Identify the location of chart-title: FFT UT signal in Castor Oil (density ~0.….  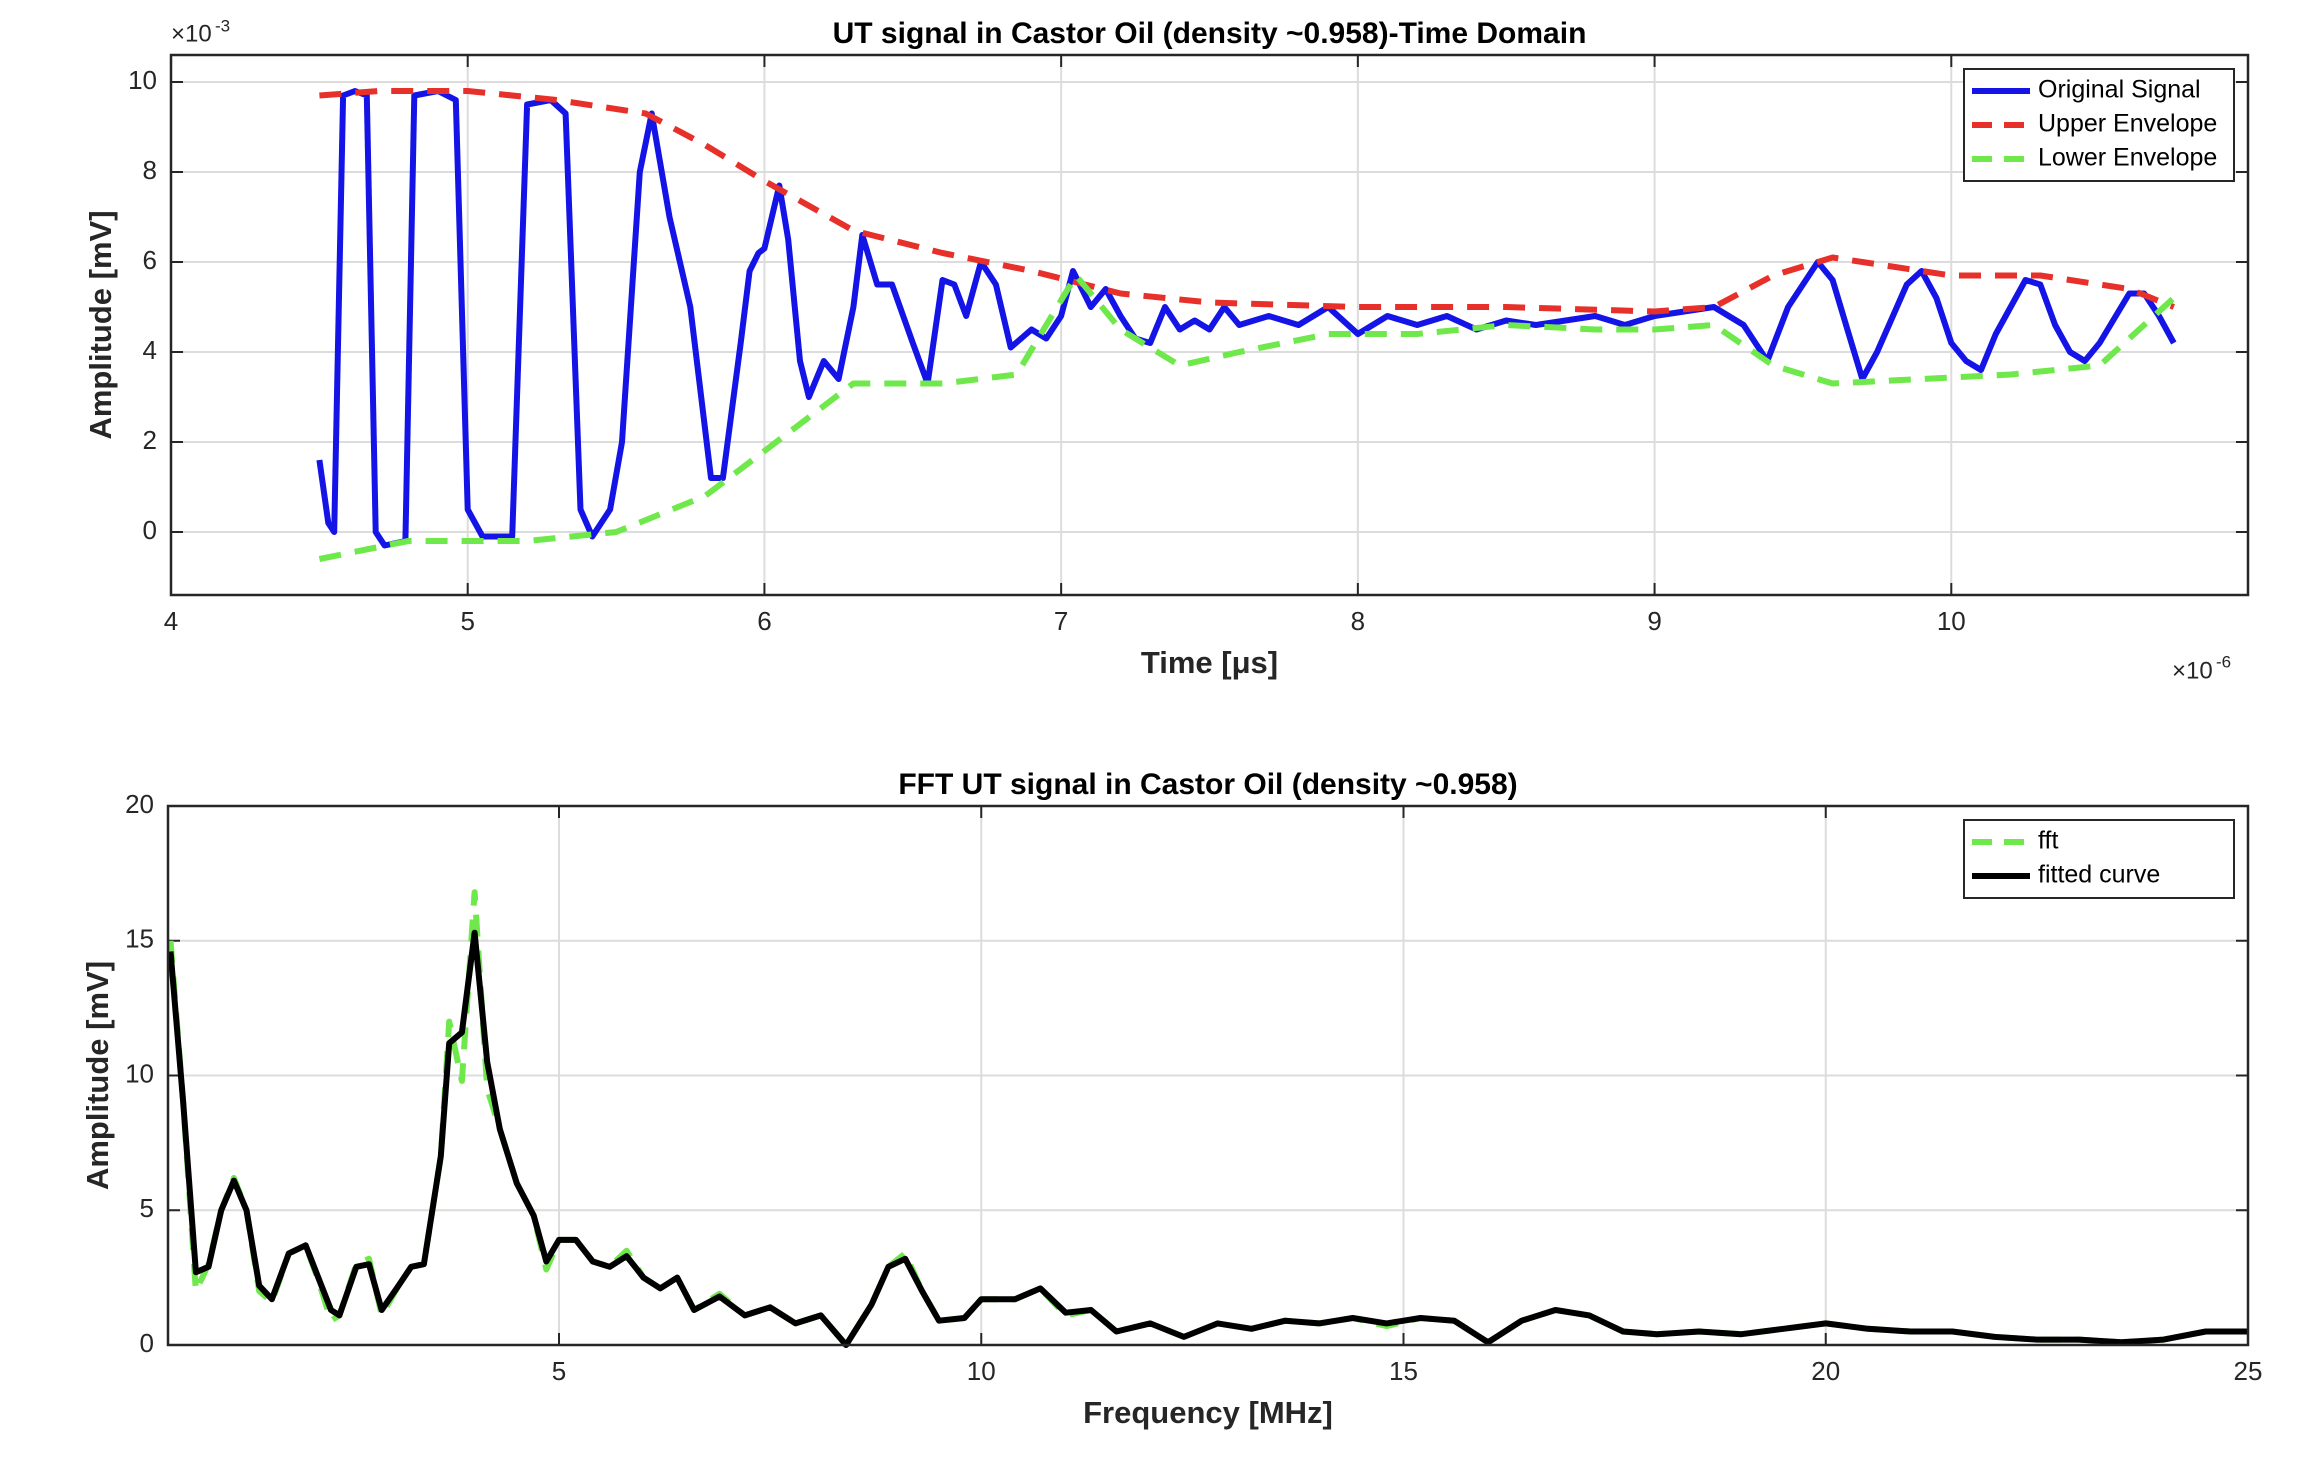
(1207, 784).